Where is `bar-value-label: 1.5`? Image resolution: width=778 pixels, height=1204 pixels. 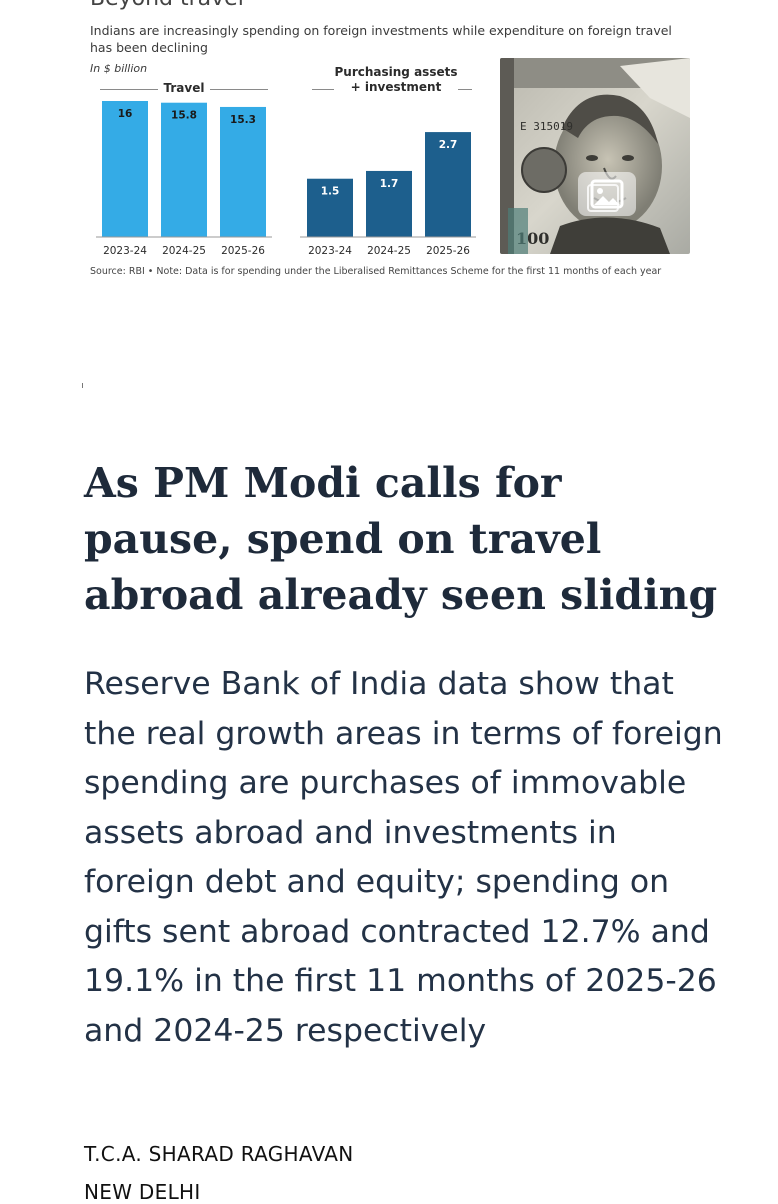
bar-value-label: 1.5 is located at coordinates (330, 192).